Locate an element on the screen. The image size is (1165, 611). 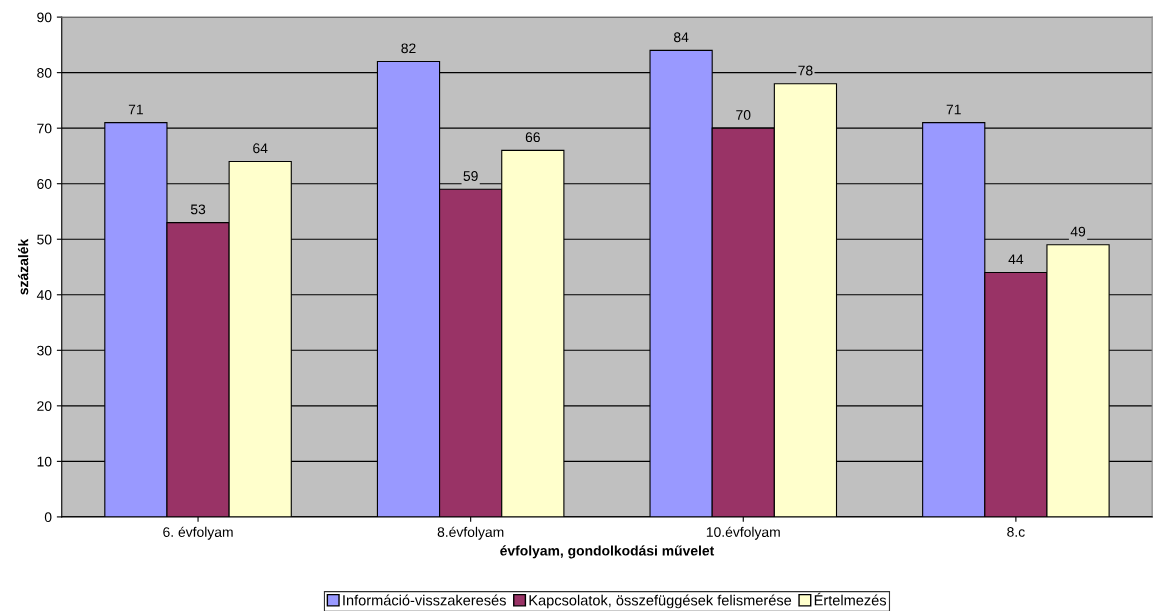
x-tick-label: 8.évfolyam is located at coordinates (470, 533).